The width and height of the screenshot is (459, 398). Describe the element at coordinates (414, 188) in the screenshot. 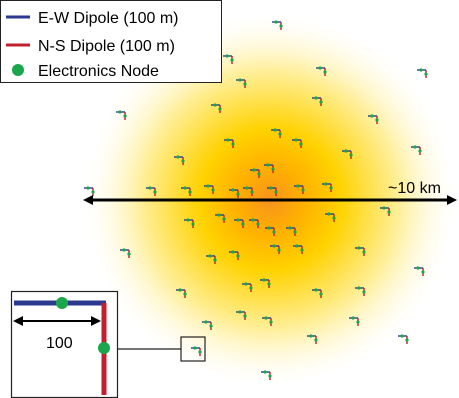

I see `array-width-label: ~10 km` at that location.